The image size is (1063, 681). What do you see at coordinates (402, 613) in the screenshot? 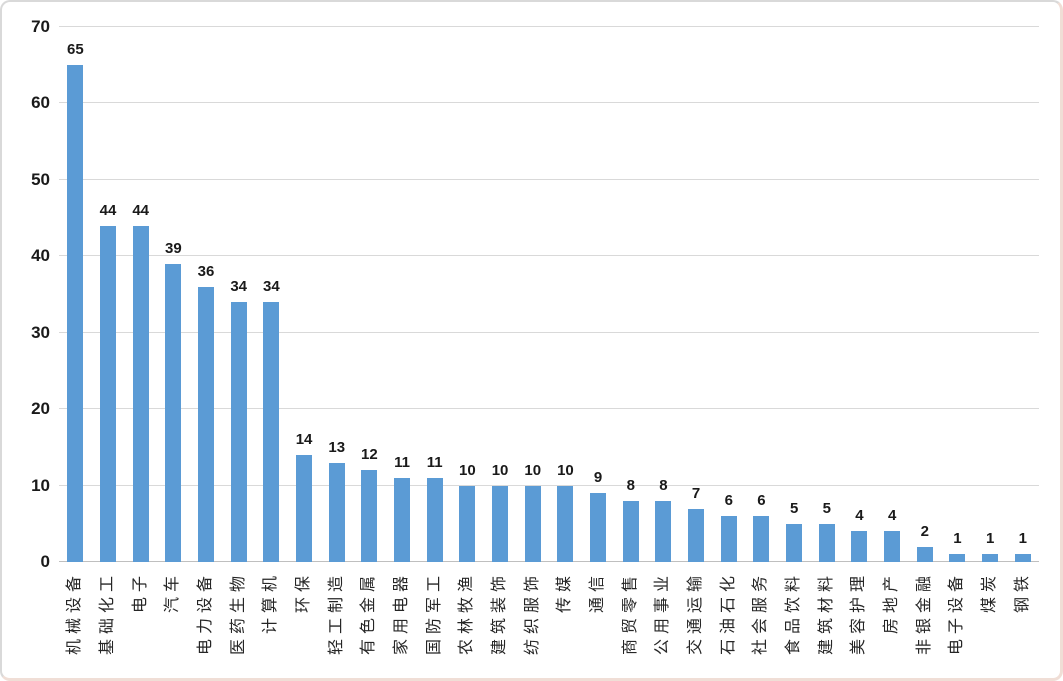
I see `x-axis-label: 家用电器` at bounding box center [402, 613].